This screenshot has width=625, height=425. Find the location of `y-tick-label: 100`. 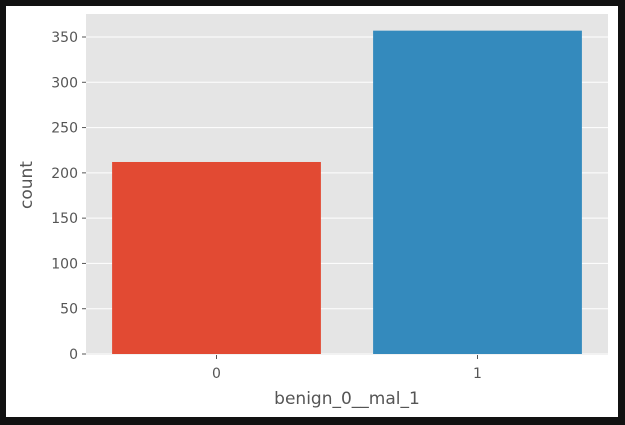

y-tick-label: 100 is located at coordinates (64, 264).